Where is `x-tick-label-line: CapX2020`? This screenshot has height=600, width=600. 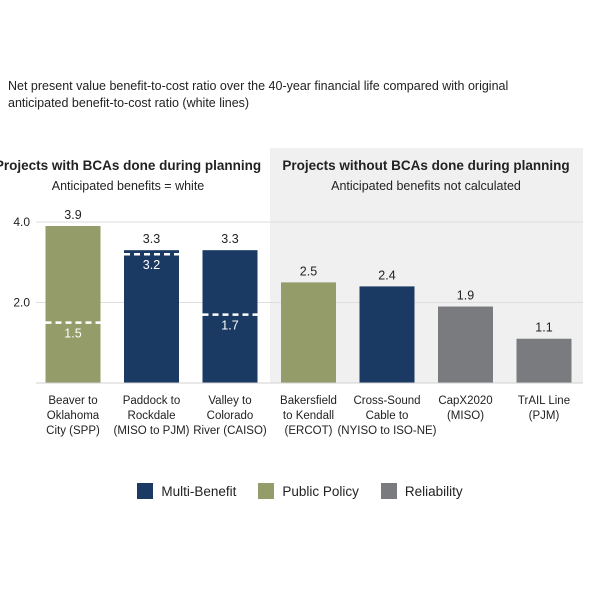
x-tick-label-line: CapX2020 is located at coordinates (465, 401).